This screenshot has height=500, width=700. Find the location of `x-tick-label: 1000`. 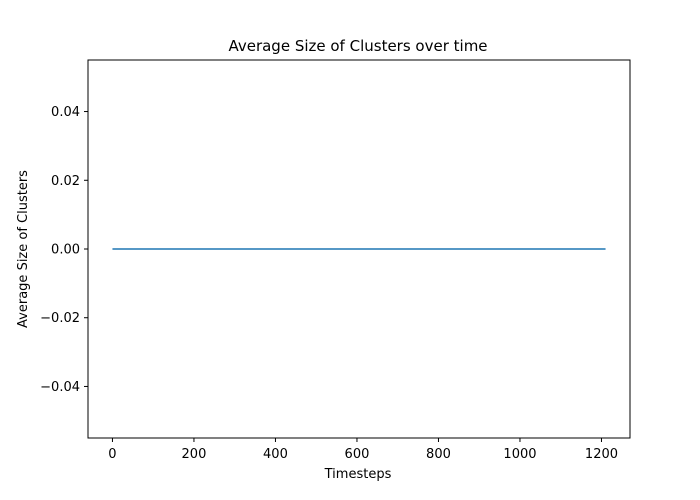

x-tick-label: 1000 is located at coordinates (519, 454).